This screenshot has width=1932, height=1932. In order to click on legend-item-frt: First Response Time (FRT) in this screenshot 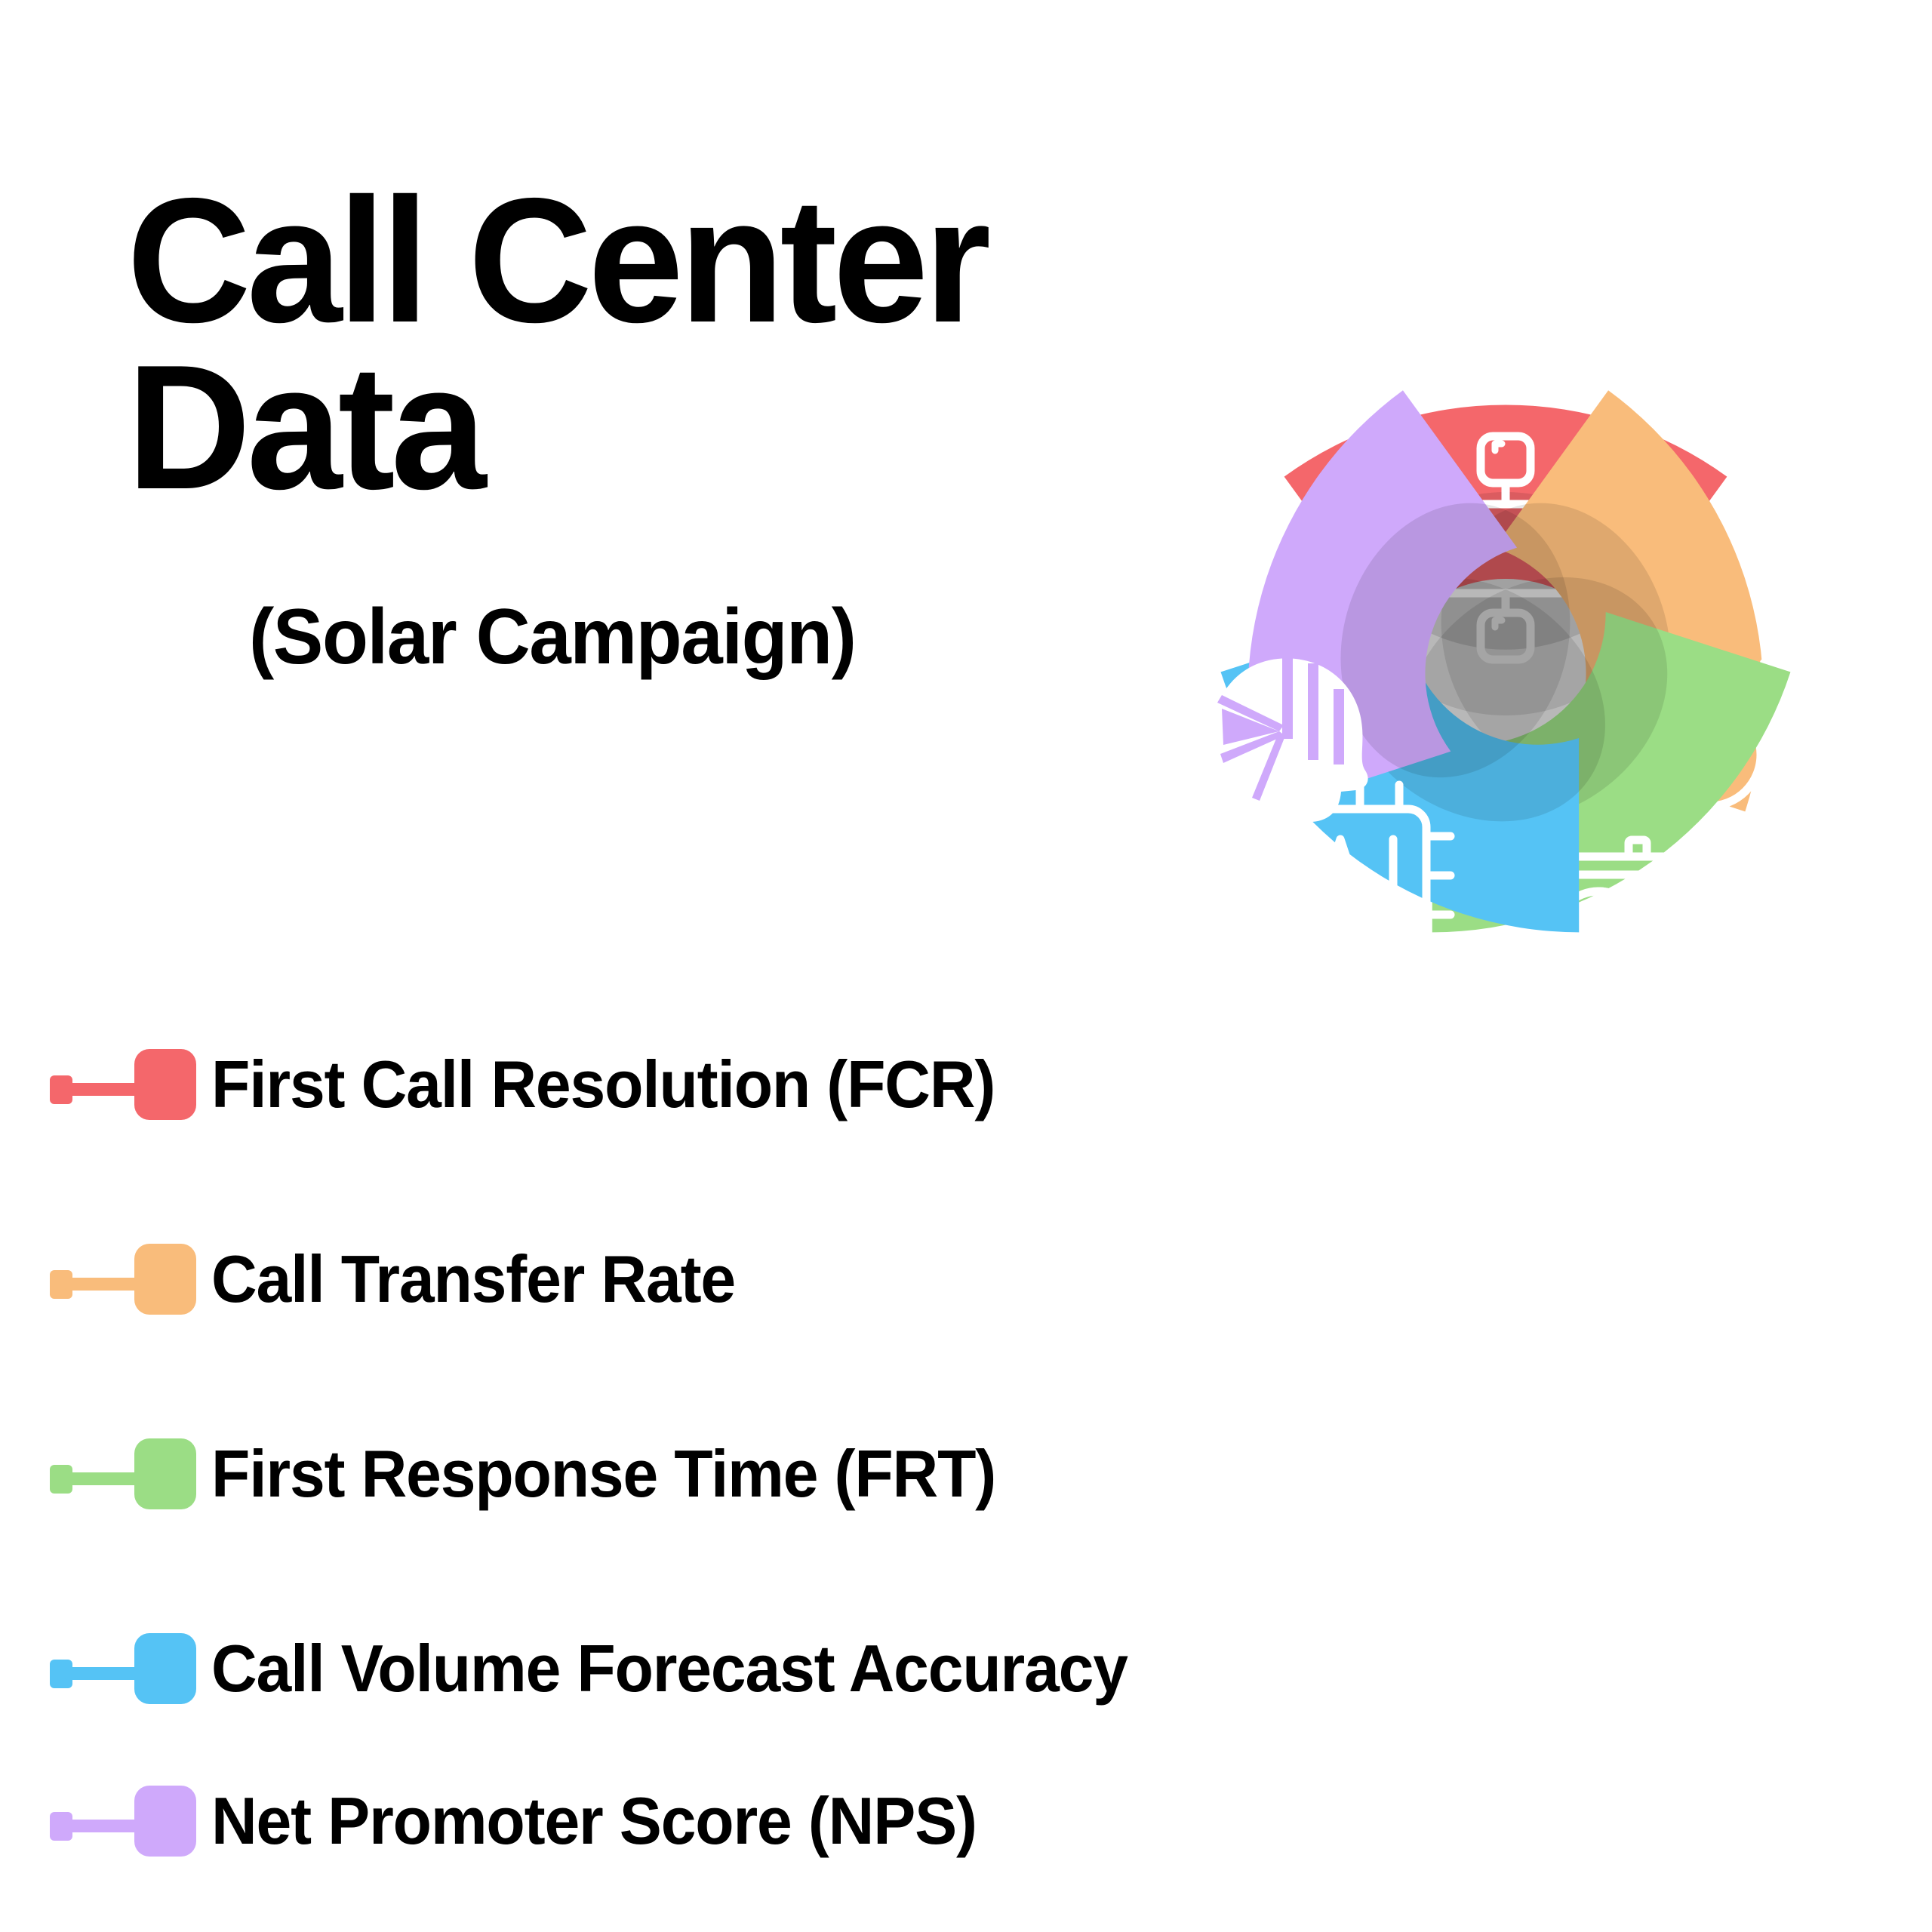, I will do `click(792, 1474)`.